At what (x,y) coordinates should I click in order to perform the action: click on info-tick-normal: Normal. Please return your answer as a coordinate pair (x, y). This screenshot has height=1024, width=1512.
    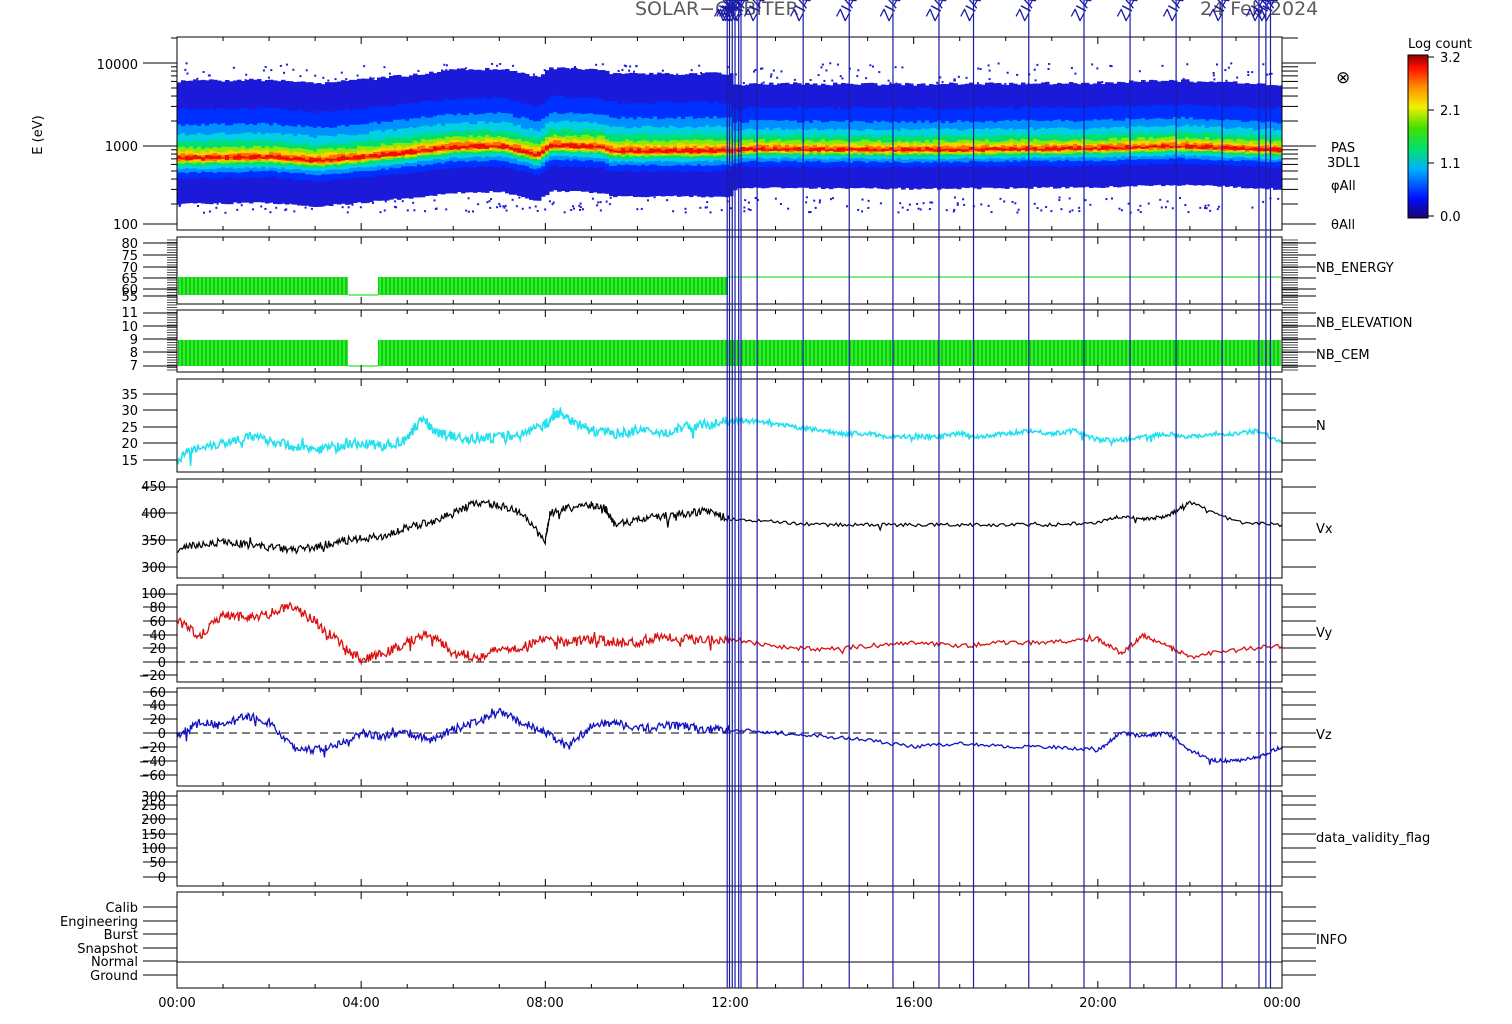
    Looking at the image, I should click on (114, 962).